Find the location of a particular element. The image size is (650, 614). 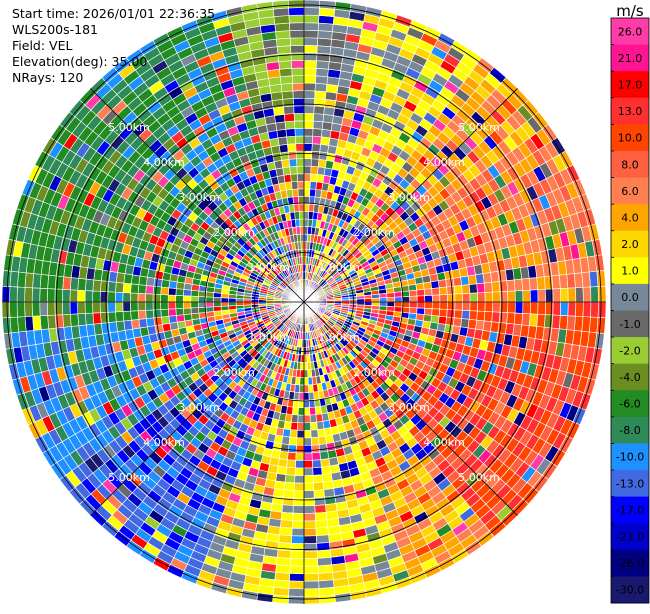

colorbar-tick-label: 8.0 is located at coordinates (630, 164).